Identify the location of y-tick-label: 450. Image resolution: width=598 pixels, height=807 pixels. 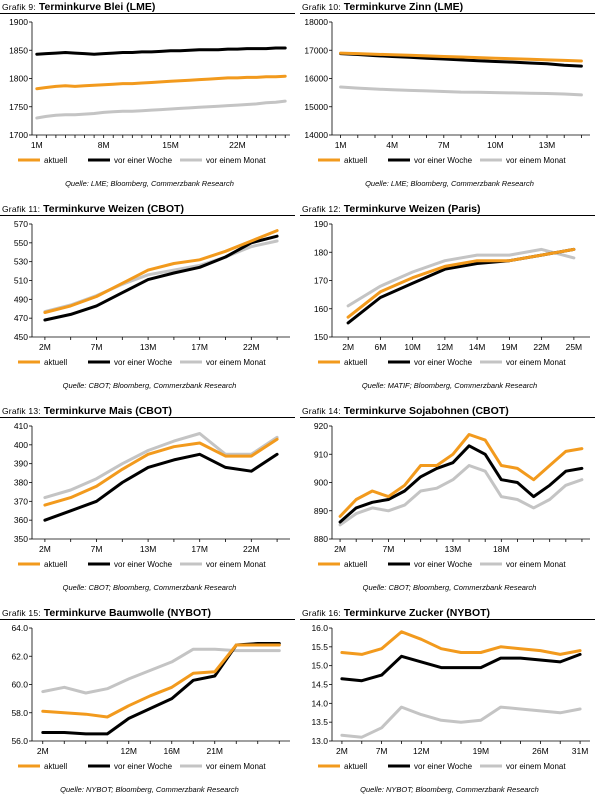
(21, 337).